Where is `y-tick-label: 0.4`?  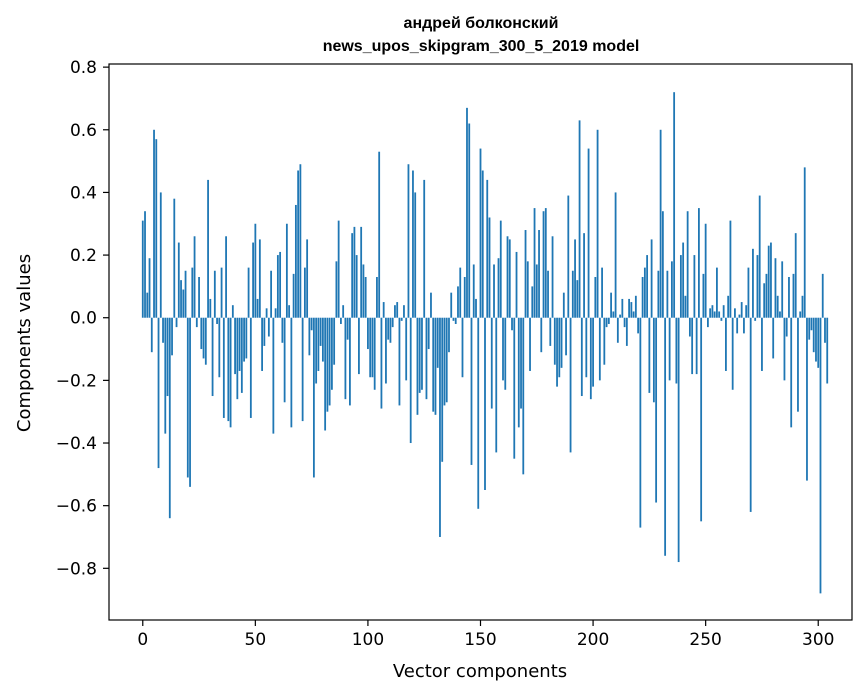
y-tick-label: 0.4 is located at coordinates (83, 193).